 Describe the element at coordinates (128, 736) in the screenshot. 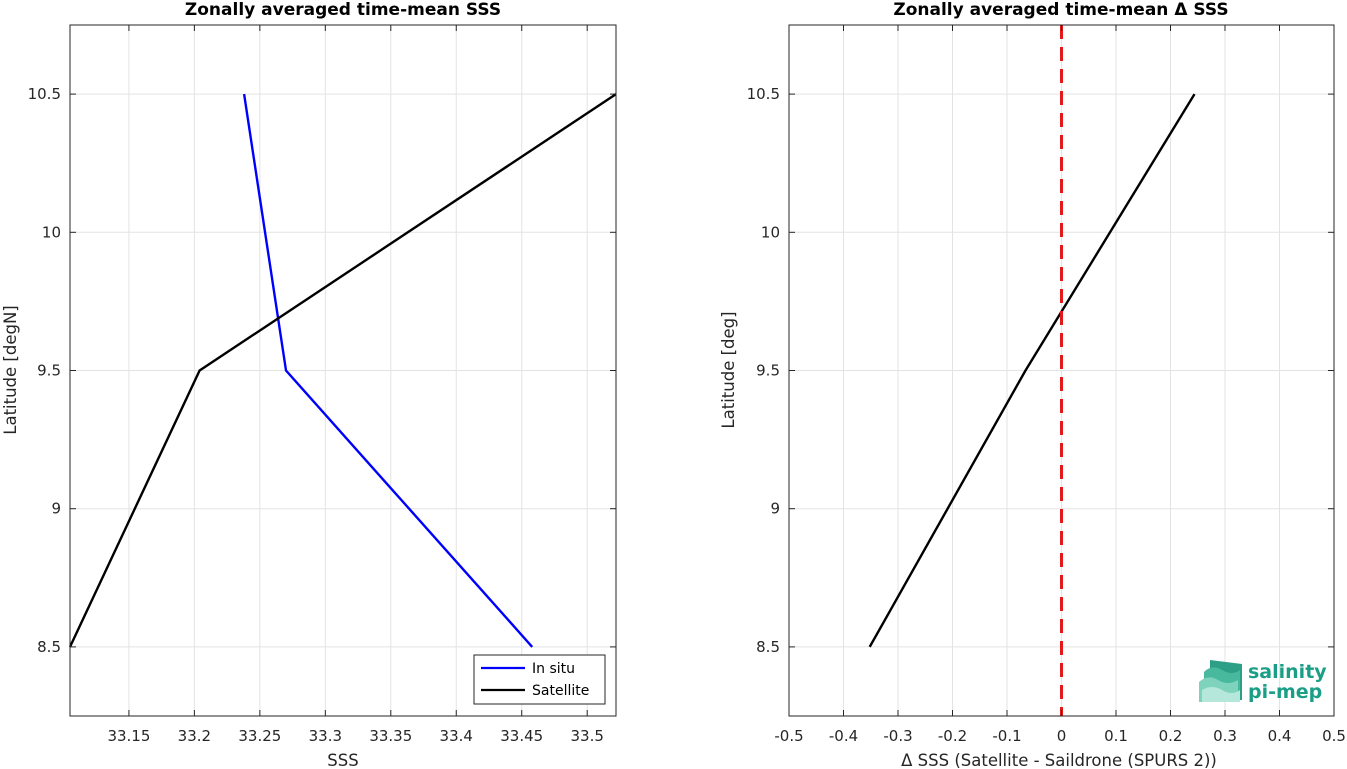

I see `x-tick-label: 33.15` at that location.